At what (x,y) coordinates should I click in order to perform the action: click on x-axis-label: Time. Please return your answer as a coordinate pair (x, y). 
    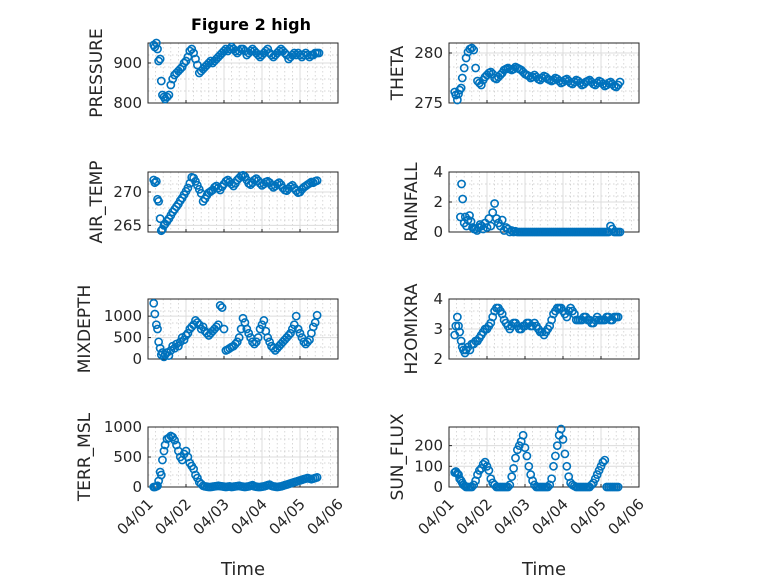
    Looking at the image, I should click on (242, 569).